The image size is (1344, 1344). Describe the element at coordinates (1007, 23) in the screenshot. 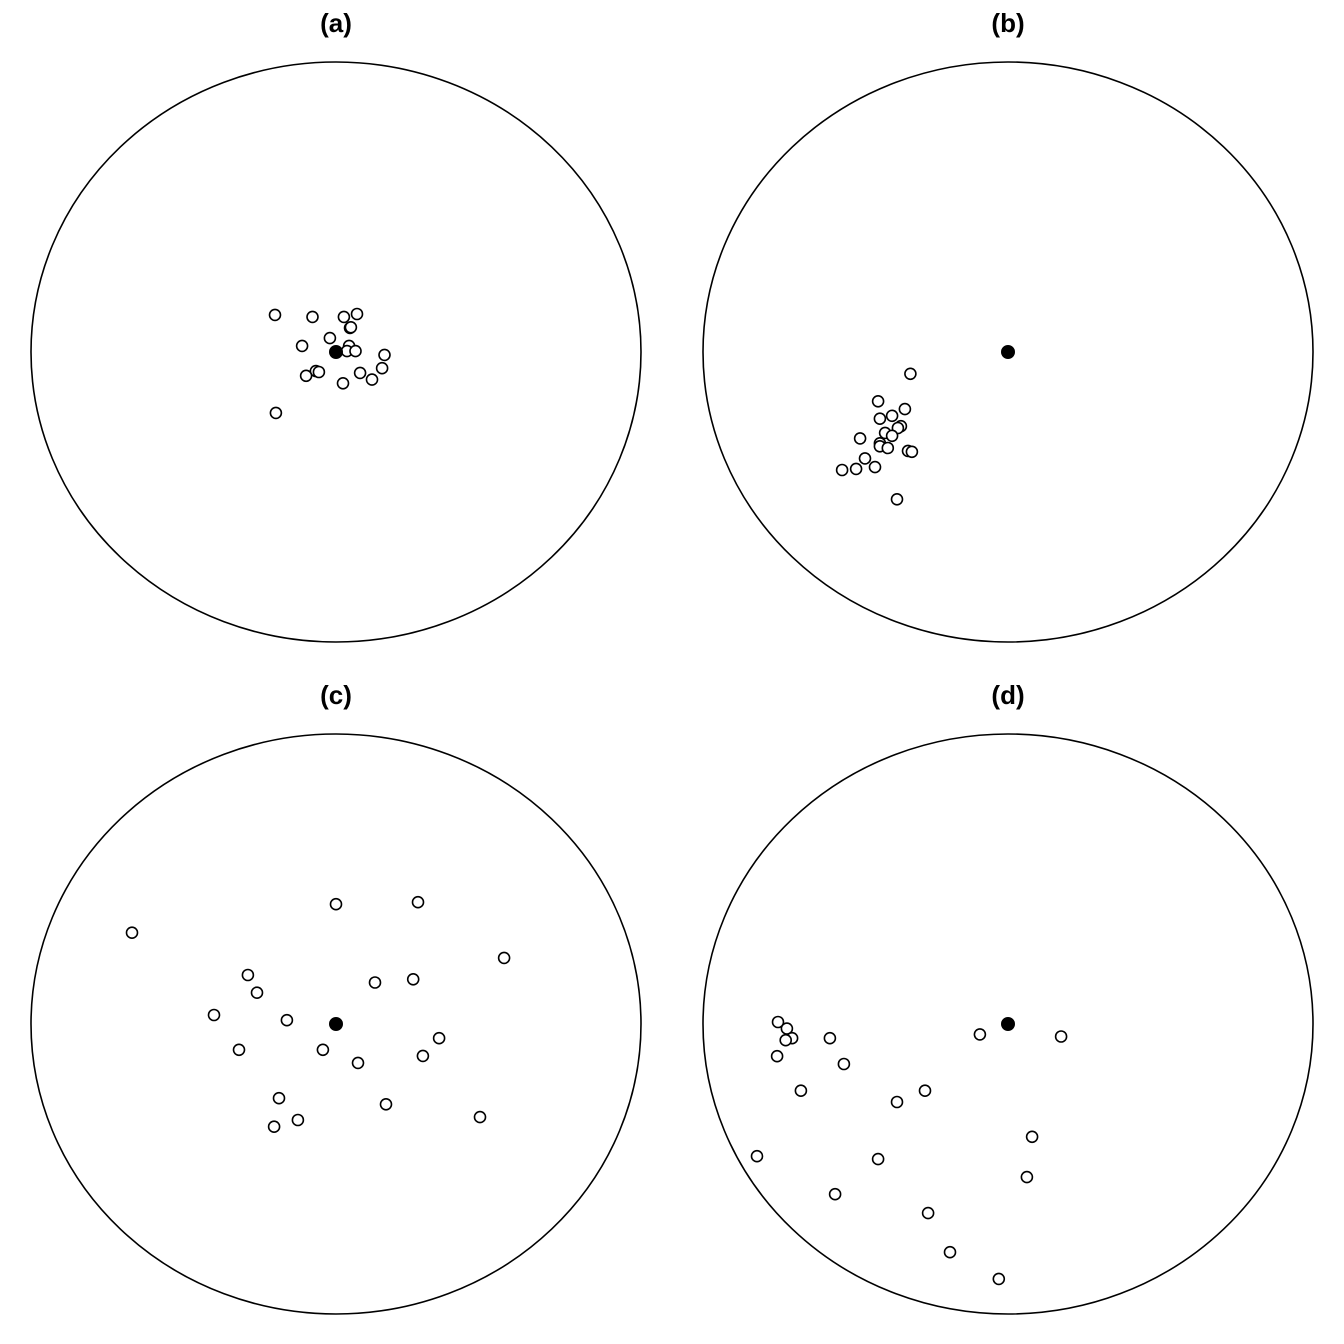

I see `panel-title: (b)` at that location.